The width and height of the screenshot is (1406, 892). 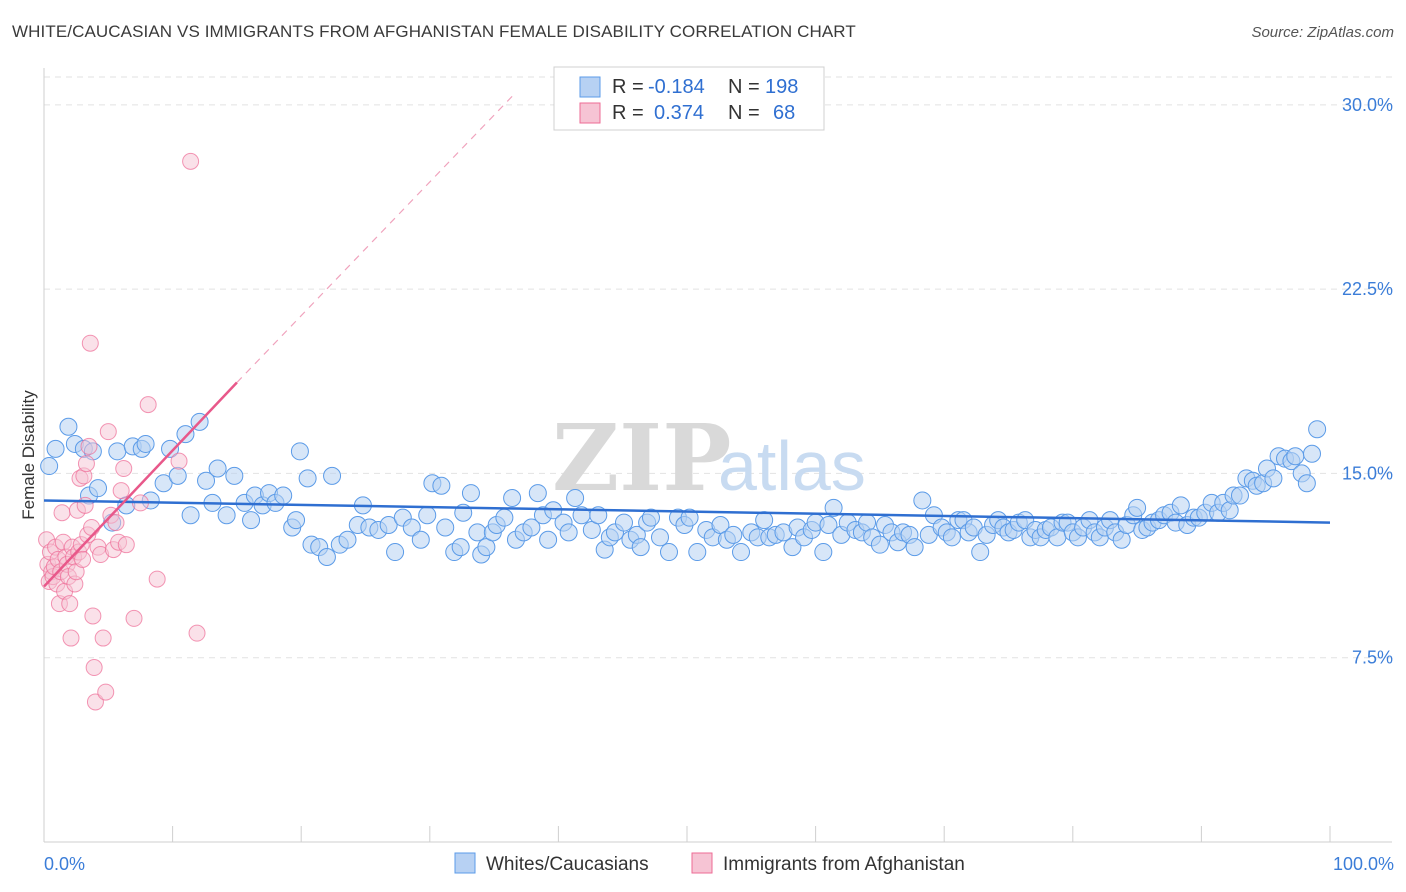 What do you see at coordinates (1367, 105) in the screenshot?
I see `y-tick-label: 30.0%` at bounding box center [1367, 105].